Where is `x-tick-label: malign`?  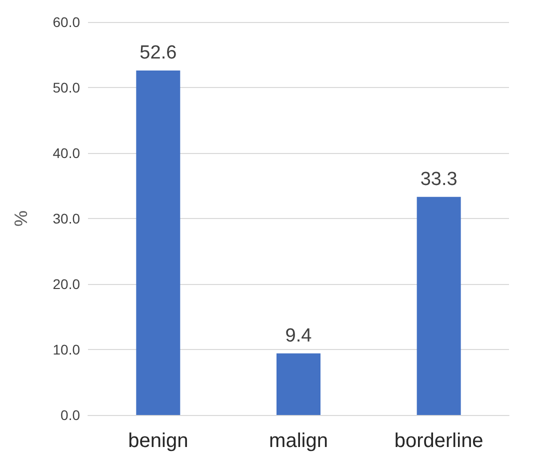
x-tick-label: malign is located at coordinates (298, 441).